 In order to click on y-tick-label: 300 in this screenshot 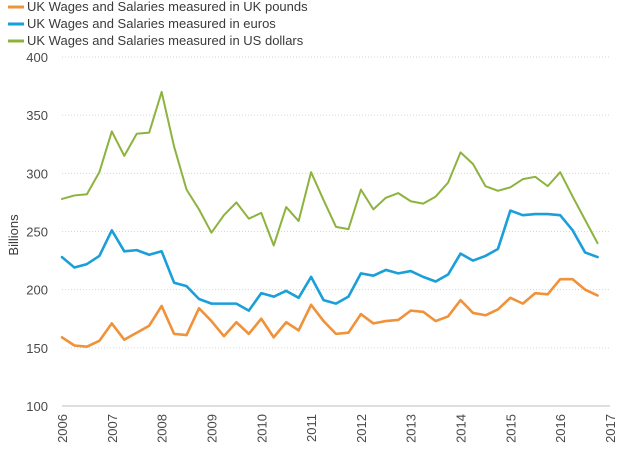, I will do `click(37, 173)`.